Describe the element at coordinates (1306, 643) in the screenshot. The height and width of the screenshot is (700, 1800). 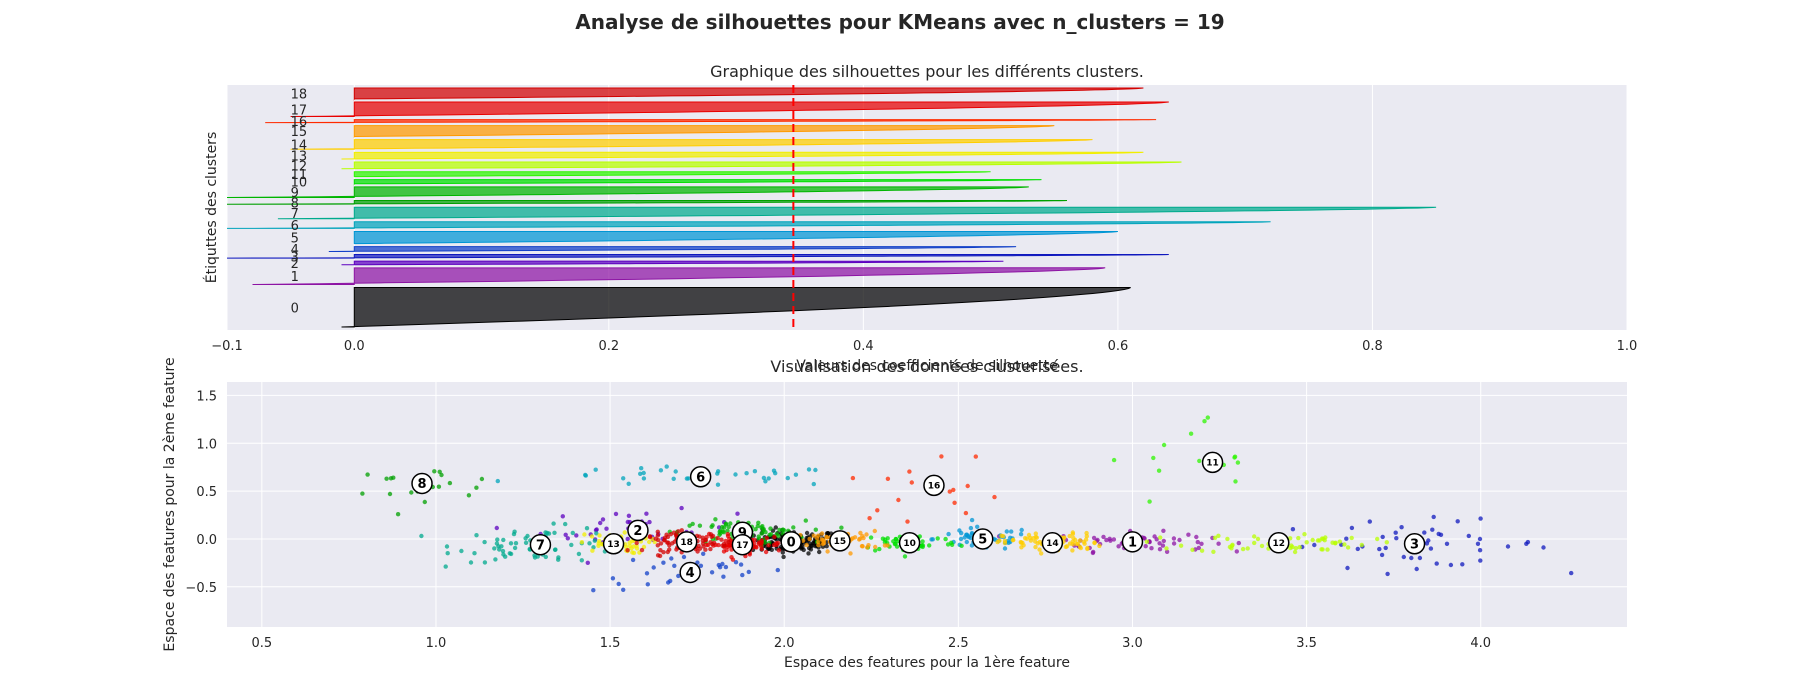
I see `scatter-x-tick-label: 3.5` at that location.